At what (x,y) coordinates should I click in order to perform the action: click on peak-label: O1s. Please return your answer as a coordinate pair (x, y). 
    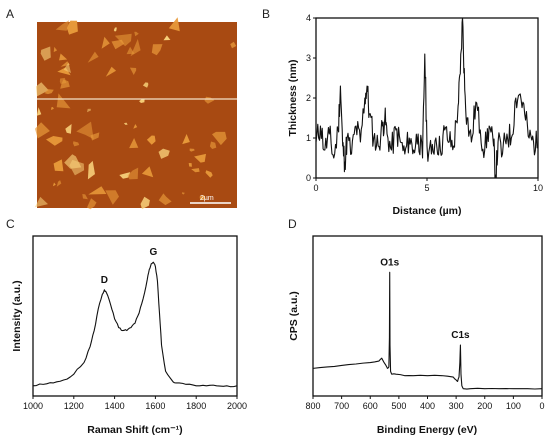
    Looking at the image, I should click on (389, 262).